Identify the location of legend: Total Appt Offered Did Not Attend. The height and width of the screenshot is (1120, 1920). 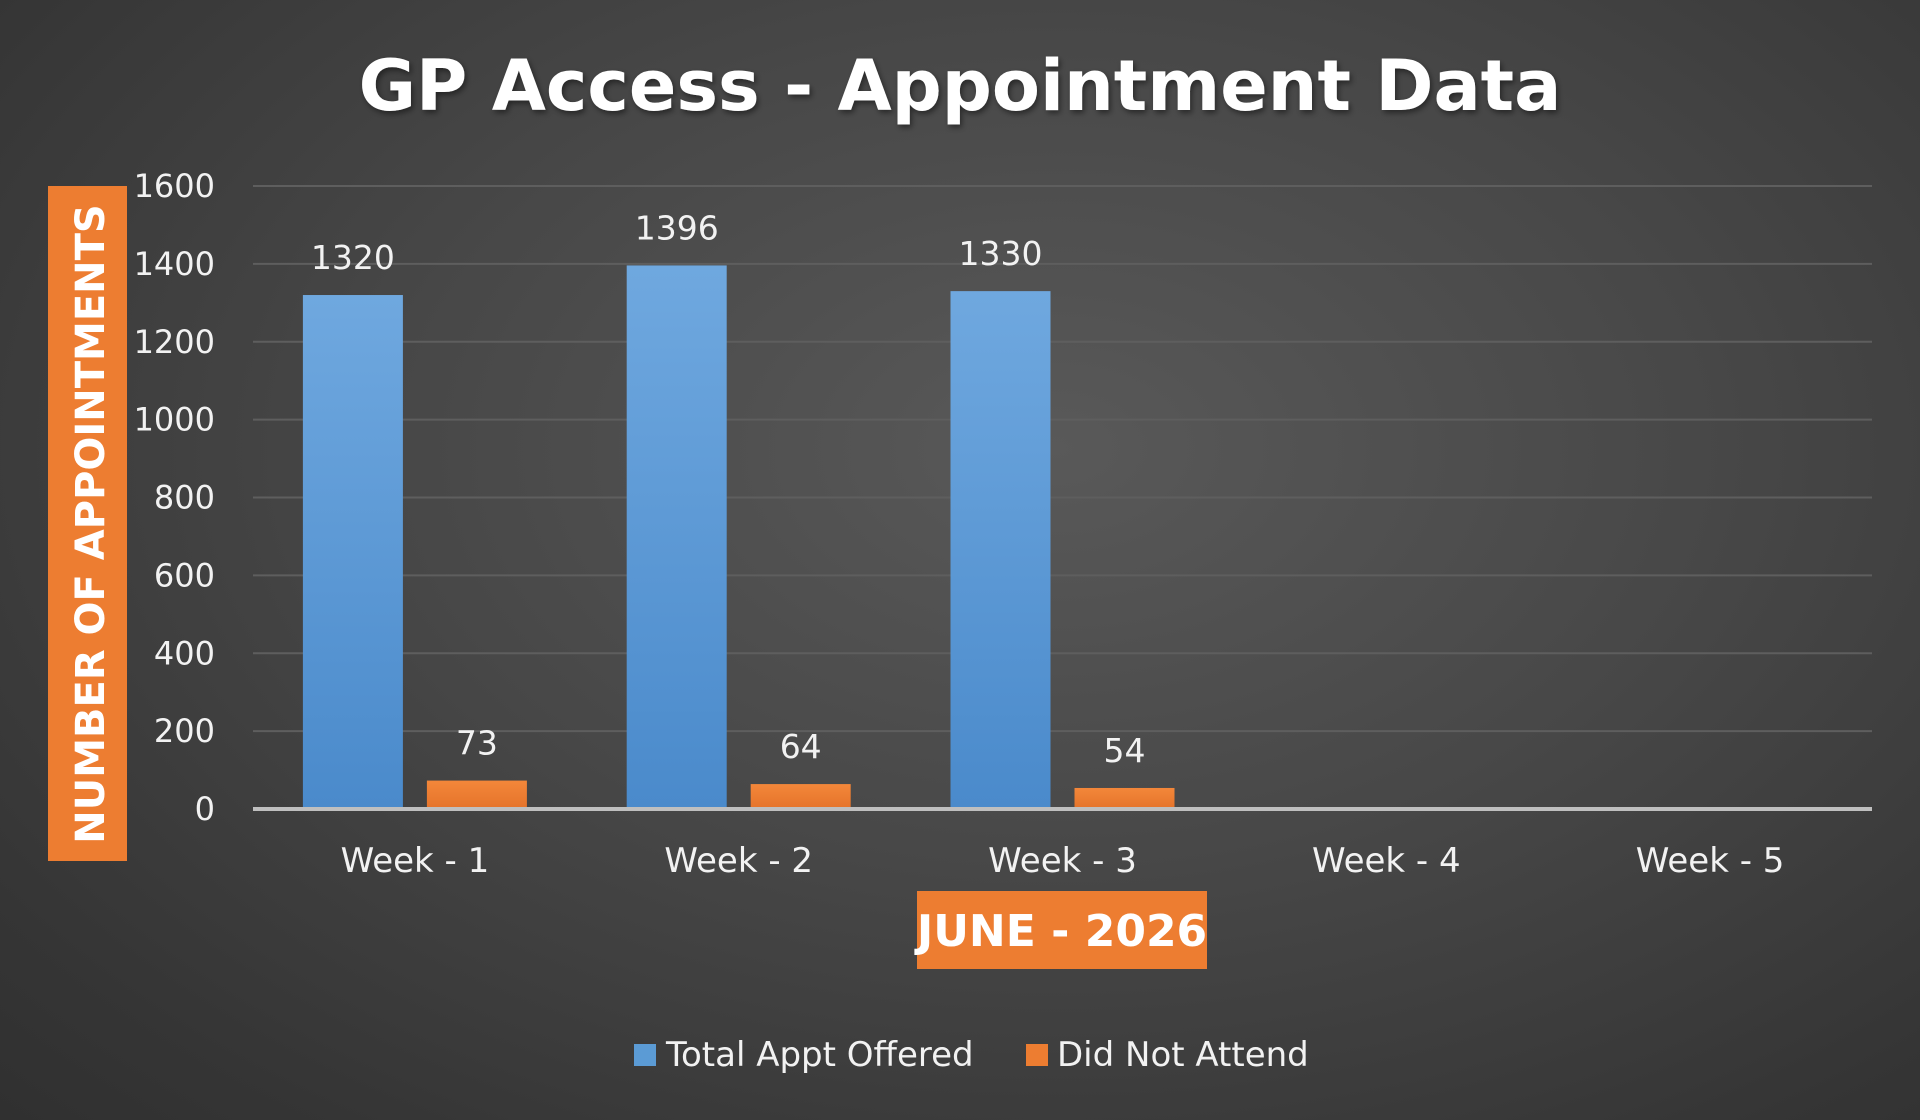
(971, 1055).